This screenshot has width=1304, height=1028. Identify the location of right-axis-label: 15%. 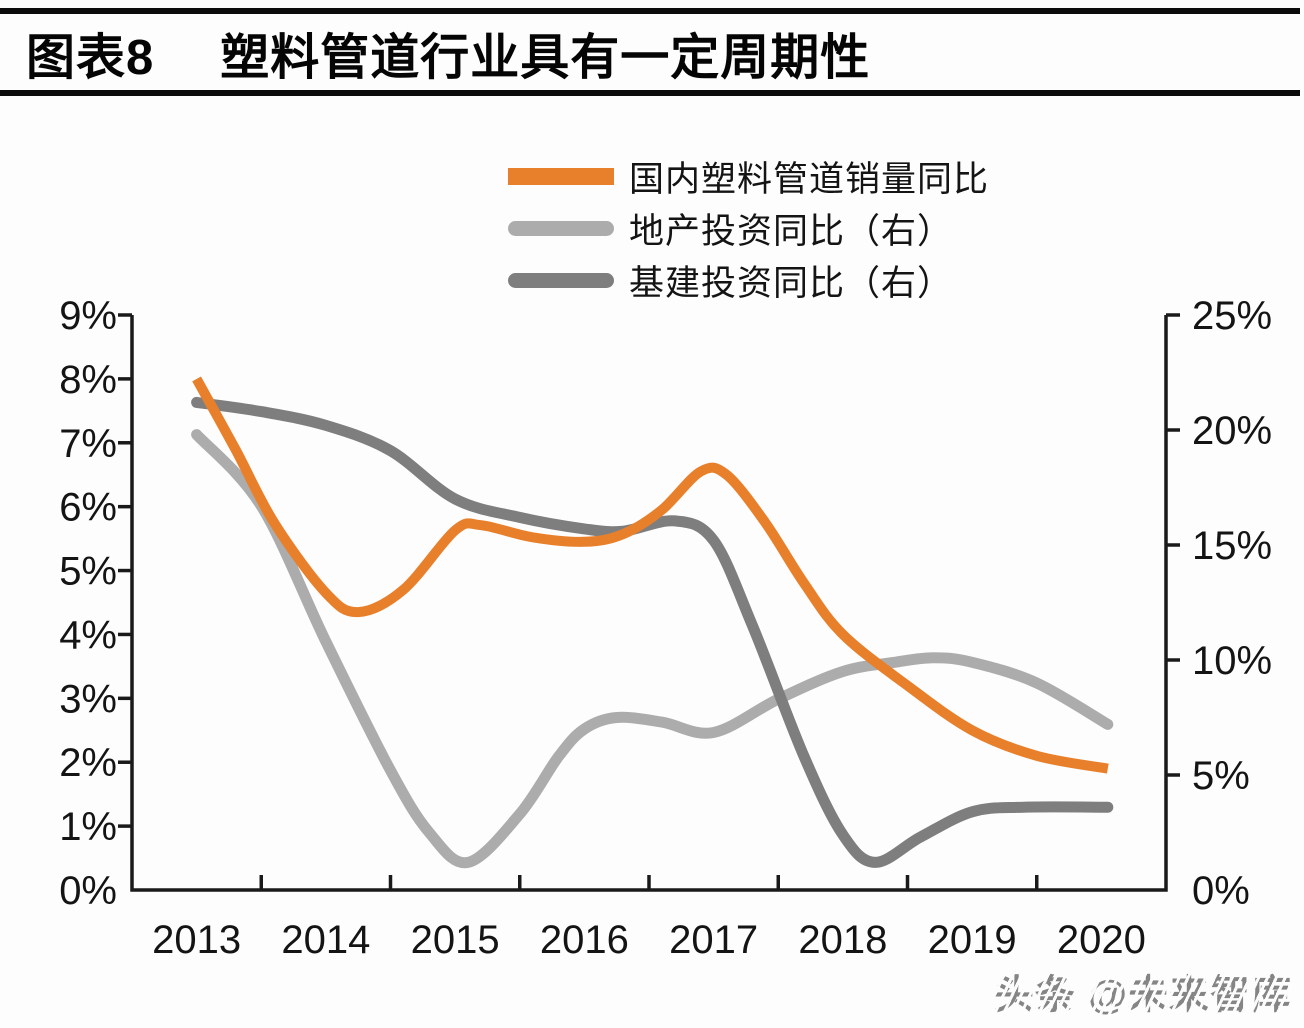
(1232, 546).